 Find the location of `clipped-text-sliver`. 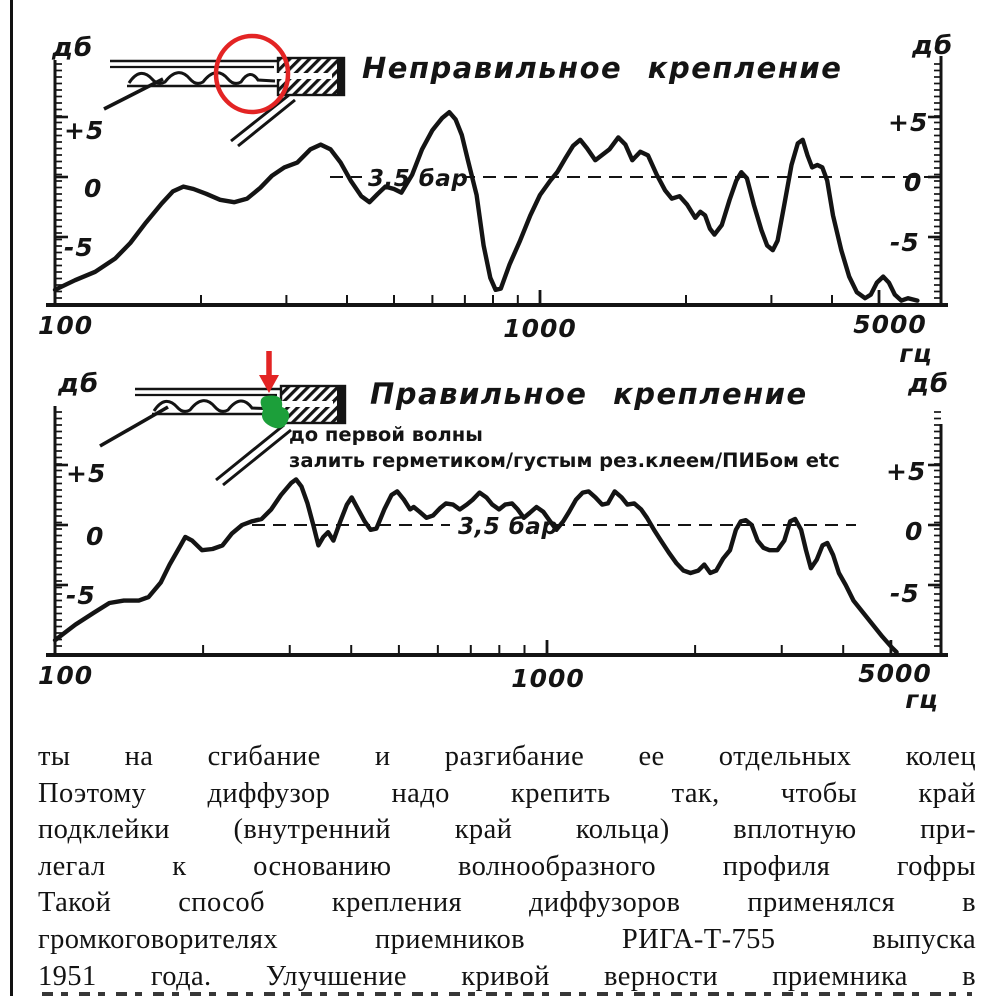

clipped-text-sliver is located at coordinates (507, 994).